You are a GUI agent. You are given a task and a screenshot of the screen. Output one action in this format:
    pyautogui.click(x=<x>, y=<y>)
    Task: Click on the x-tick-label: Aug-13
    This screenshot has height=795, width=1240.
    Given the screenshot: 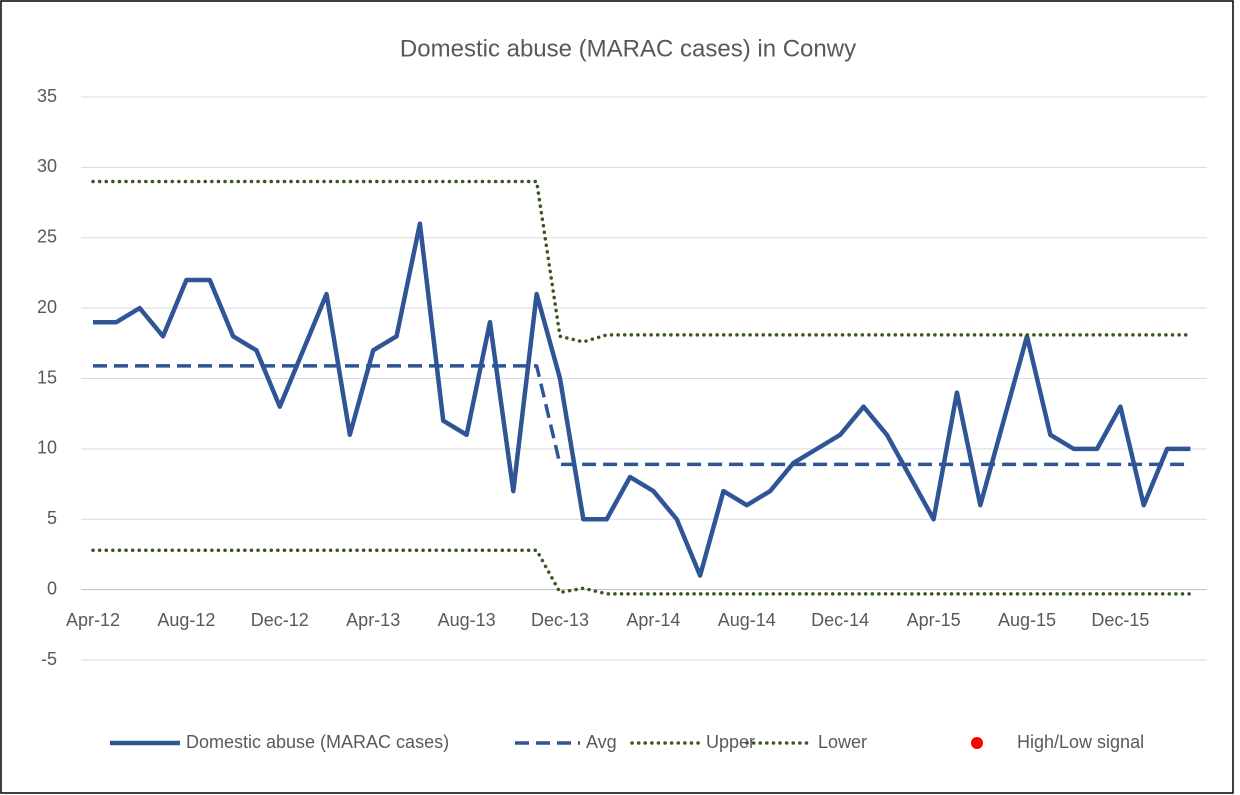 What is the action you would take?
    pyautogui.click(x=467, y=620)
    